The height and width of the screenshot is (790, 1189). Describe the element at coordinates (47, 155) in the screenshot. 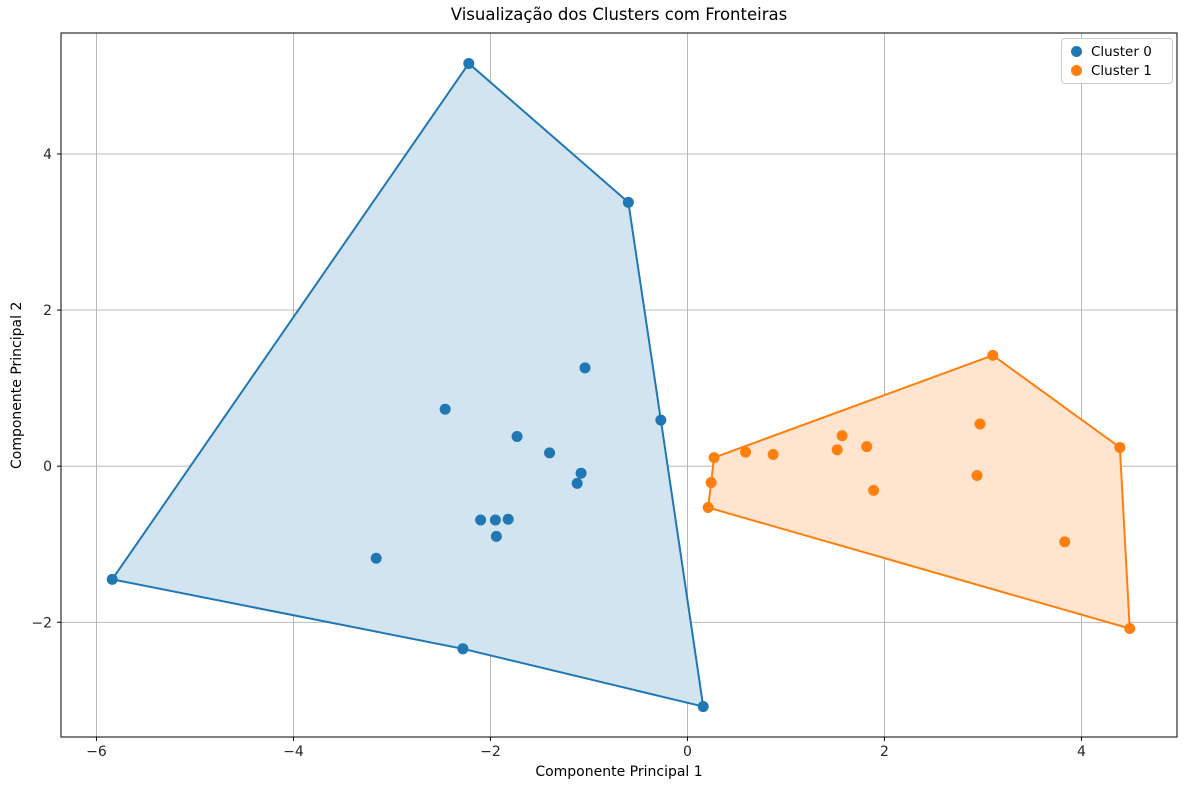

I see `y-tick-label: 4` at that location.